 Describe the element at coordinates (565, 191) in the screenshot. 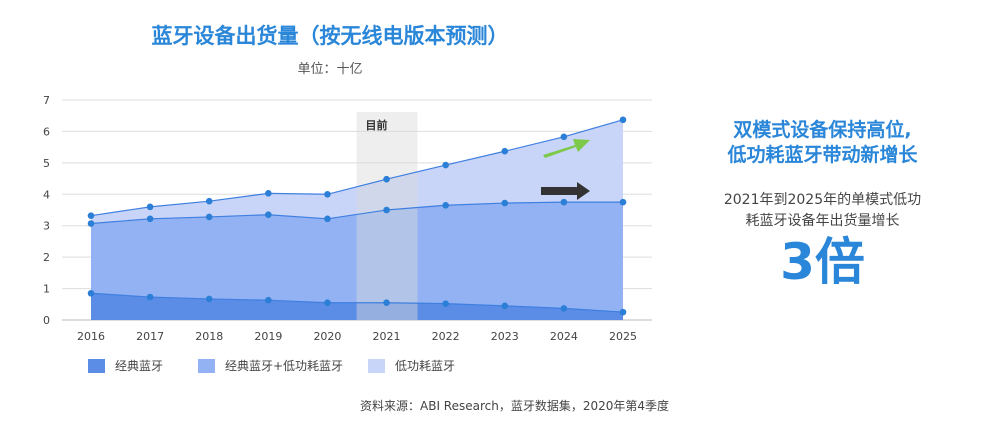

I see `flat-arrow-icon` at that location.